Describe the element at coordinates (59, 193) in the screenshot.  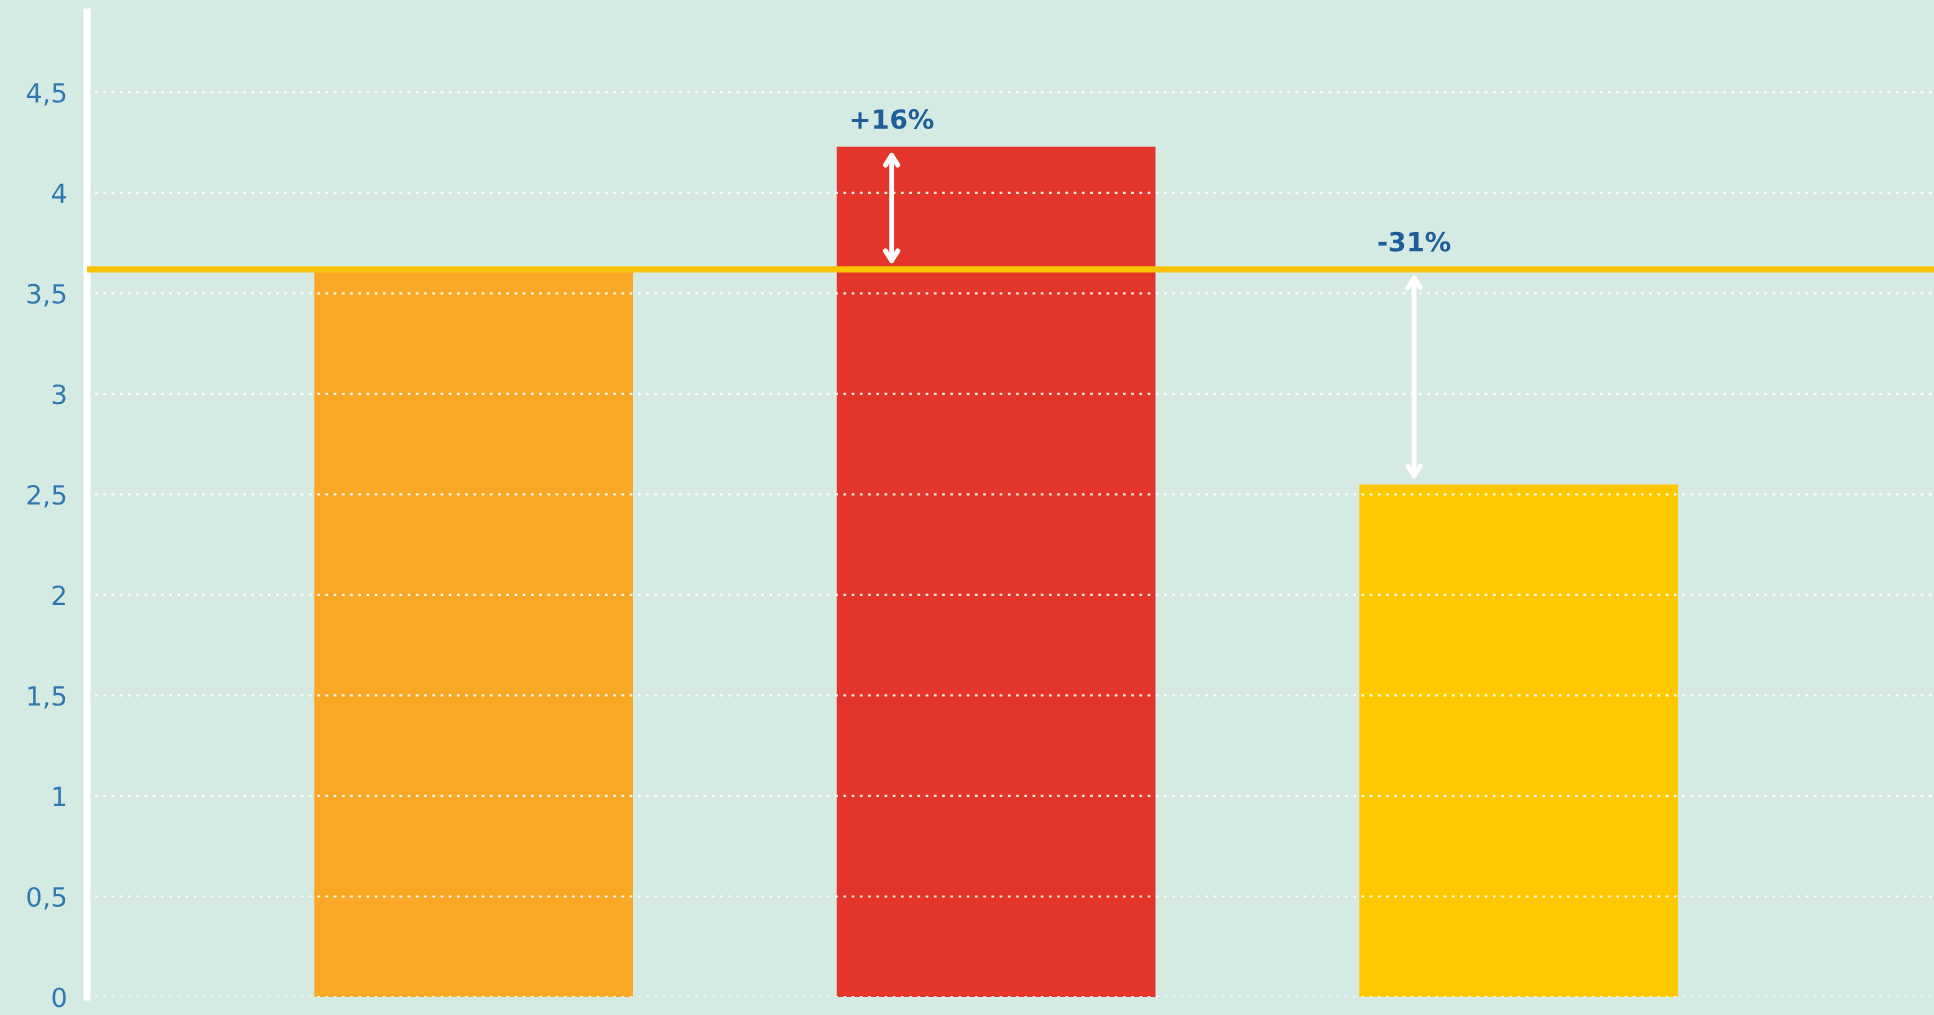
I see `y-tick-label: 4` at that location.